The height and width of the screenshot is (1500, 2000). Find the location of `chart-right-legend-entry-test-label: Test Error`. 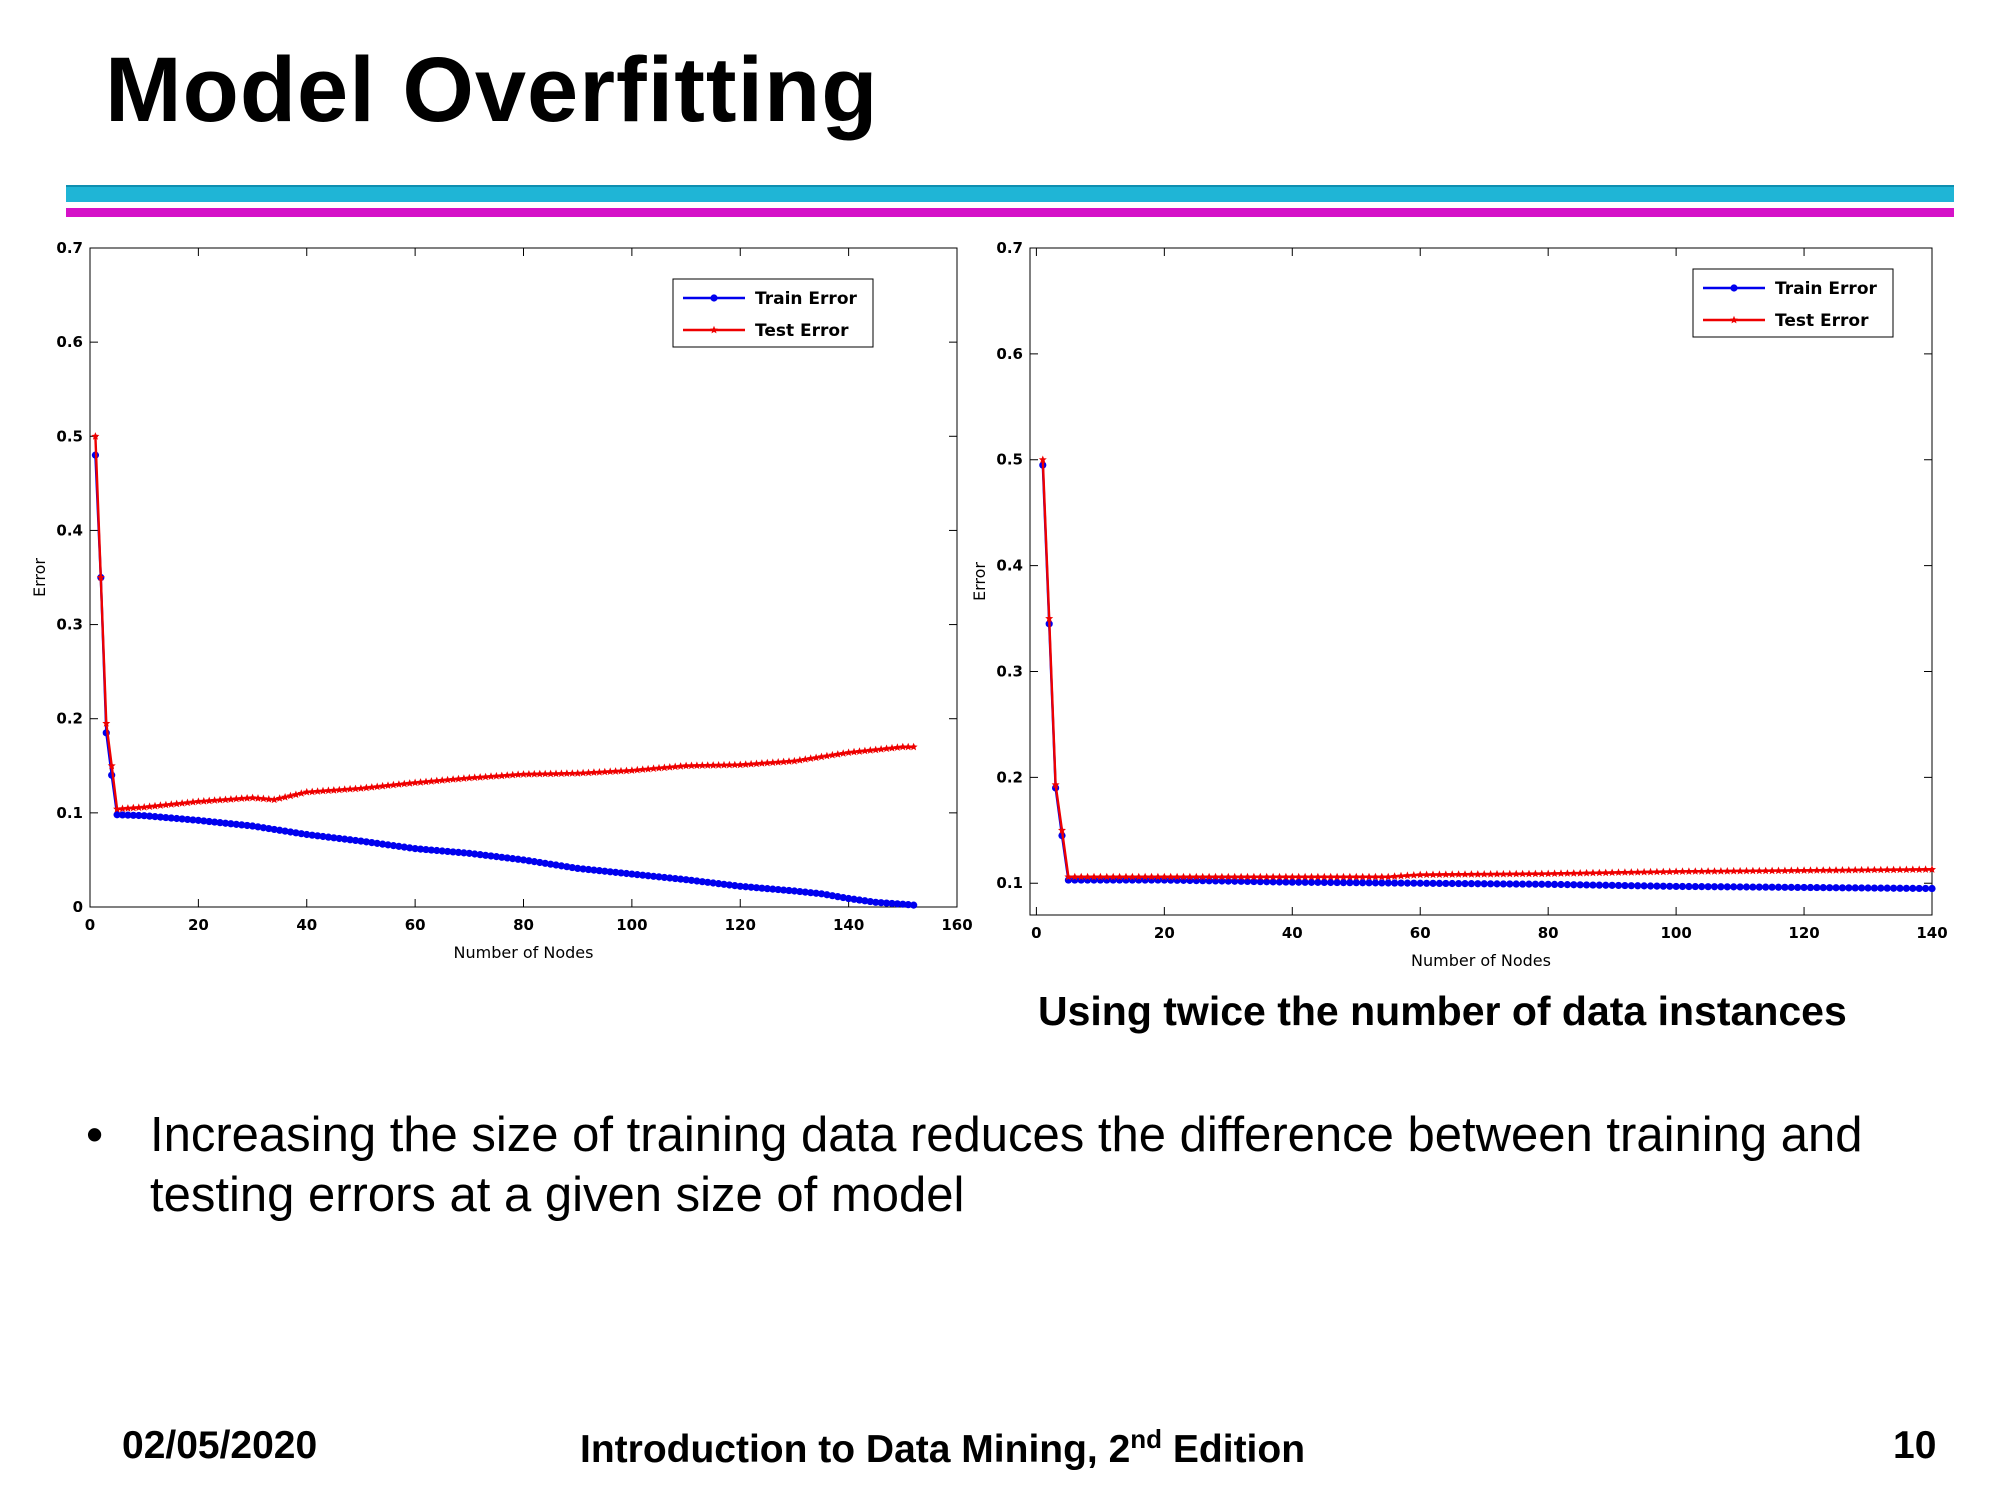

chart-right-legend-entry-test-label: Test Error is located at coordinates (1822, 321).